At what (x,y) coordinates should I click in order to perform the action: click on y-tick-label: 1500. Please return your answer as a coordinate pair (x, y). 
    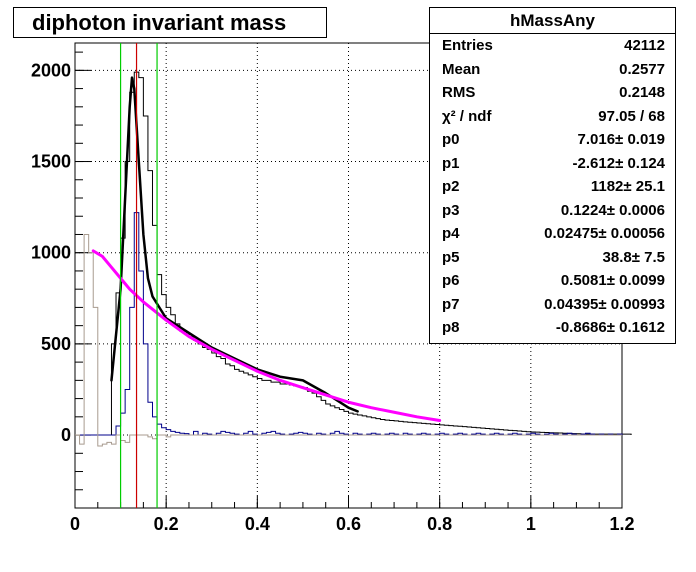
    Looking at the image, I should click on (51, 162).